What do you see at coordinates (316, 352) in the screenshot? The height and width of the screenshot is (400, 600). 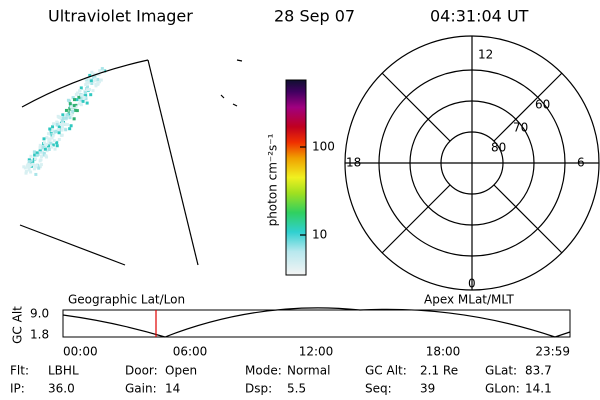 I see `x-tick-label: 12:00` at bounding box center [316, 352].